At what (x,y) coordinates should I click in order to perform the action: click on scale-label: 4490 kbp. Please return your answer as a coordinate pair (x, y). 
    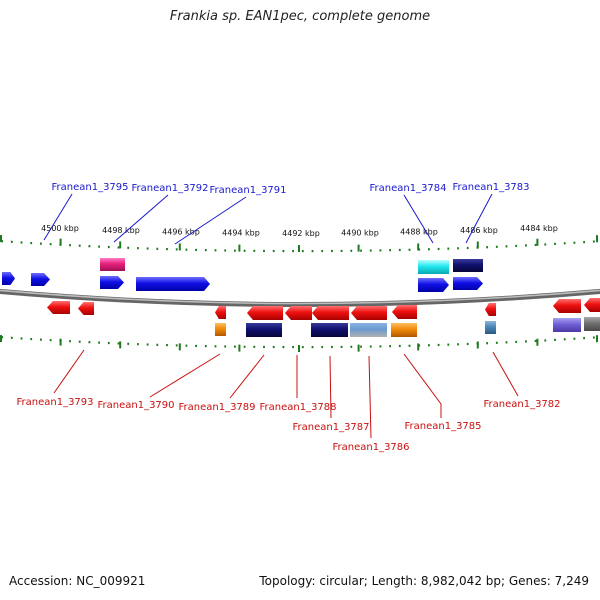
    Looking at the image, I should click on (360, 233).